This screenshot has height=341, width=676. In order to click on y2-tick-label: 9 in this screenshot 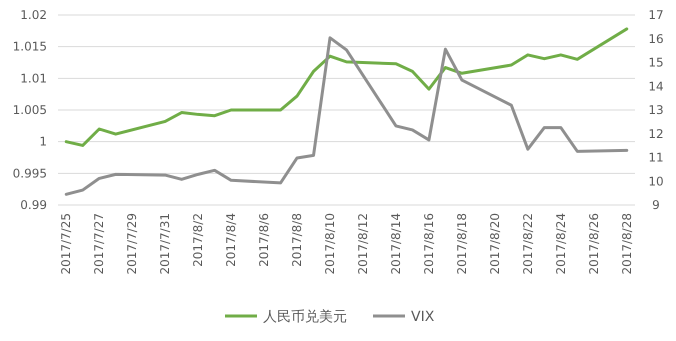, I will do `click(656, 205)`.